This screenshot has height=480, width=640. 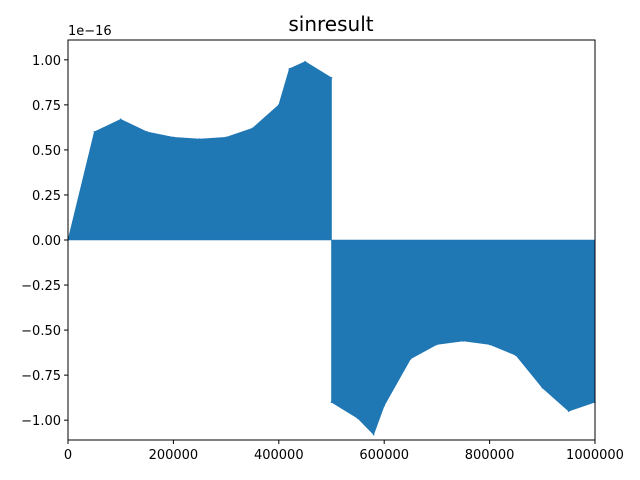 I want to click on y-tick-label: 0.25, so click(x=46, y=196).